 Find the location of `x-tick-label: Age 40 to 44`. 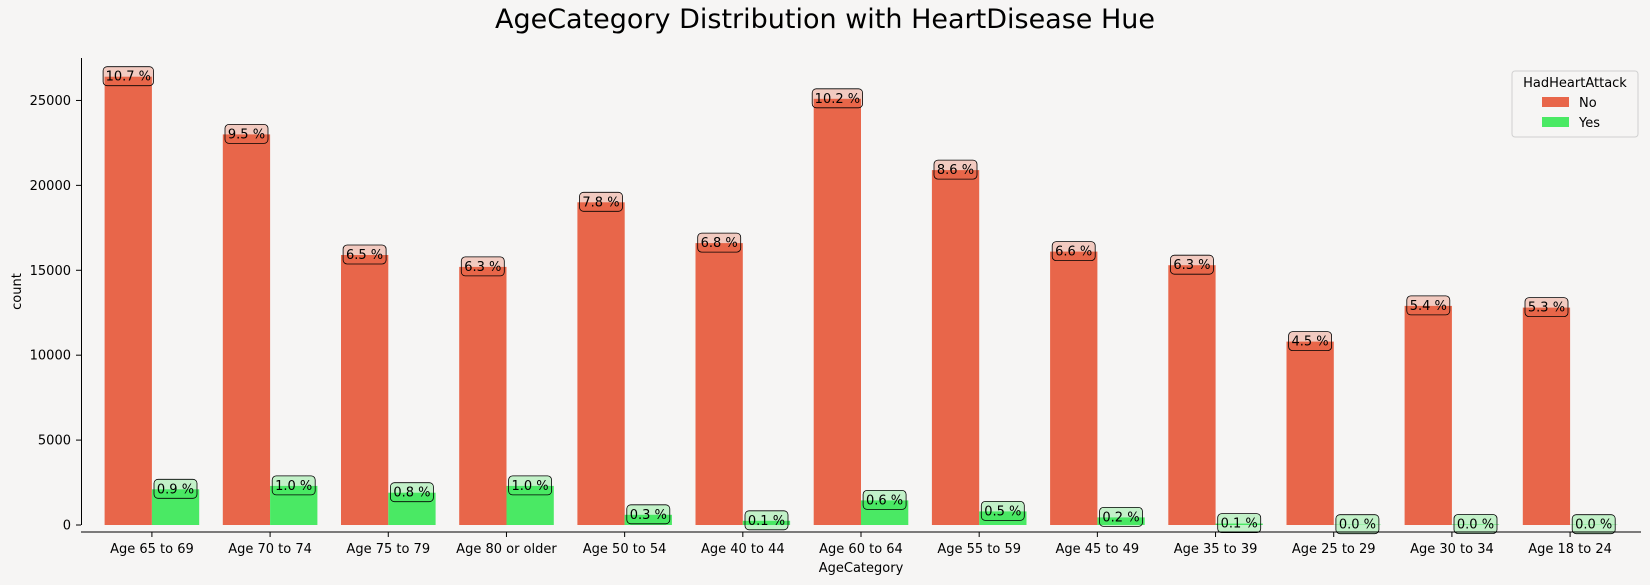

x-tick-label: Age 40 to 44 is located at coordinates (743, 549).